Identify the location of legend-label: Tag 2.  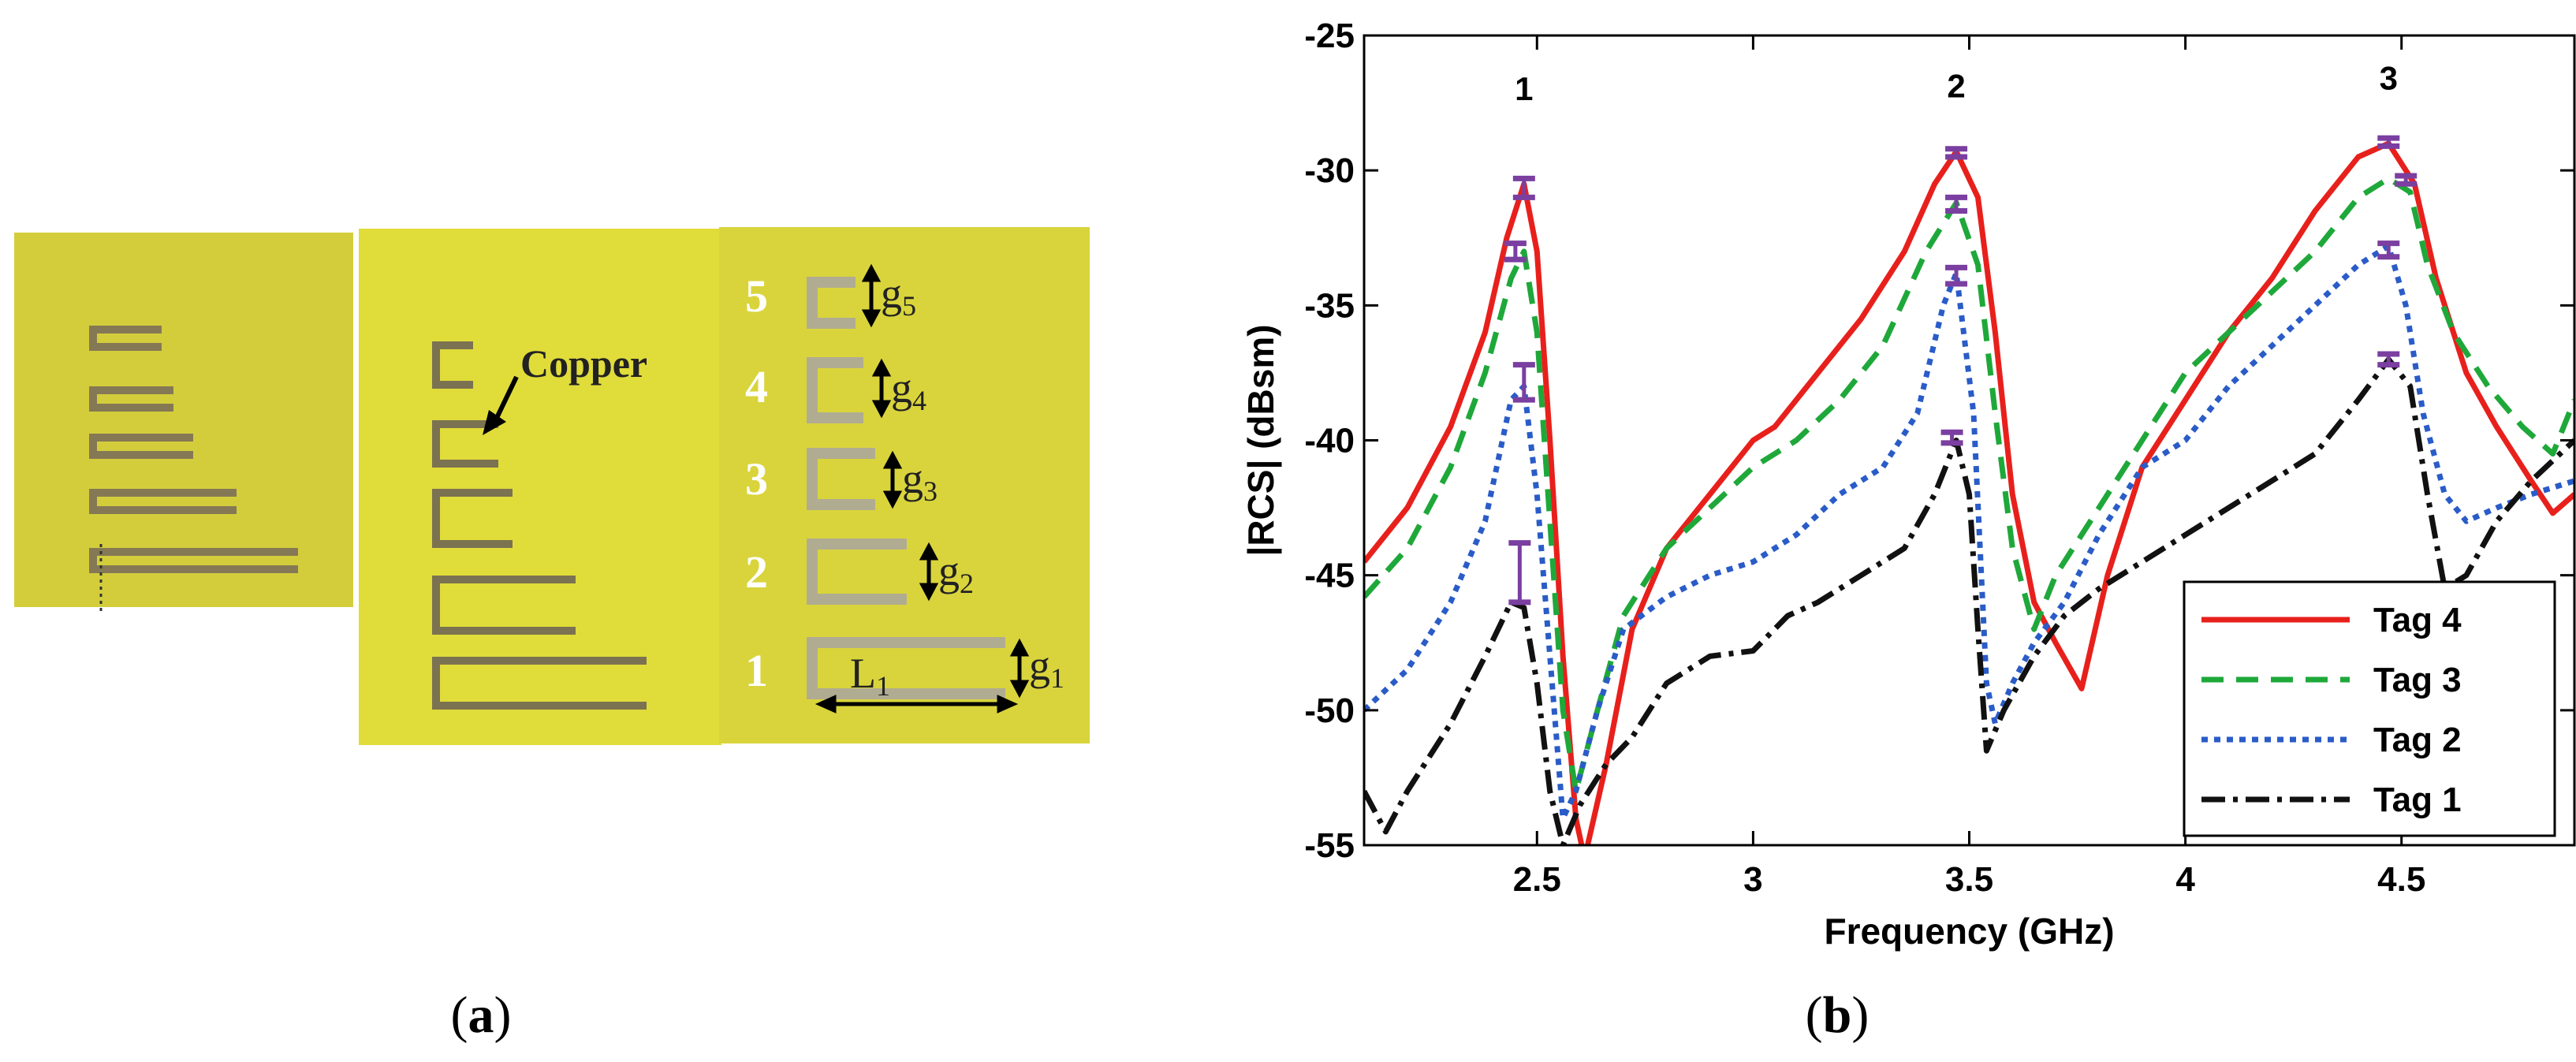
(2417, 740).